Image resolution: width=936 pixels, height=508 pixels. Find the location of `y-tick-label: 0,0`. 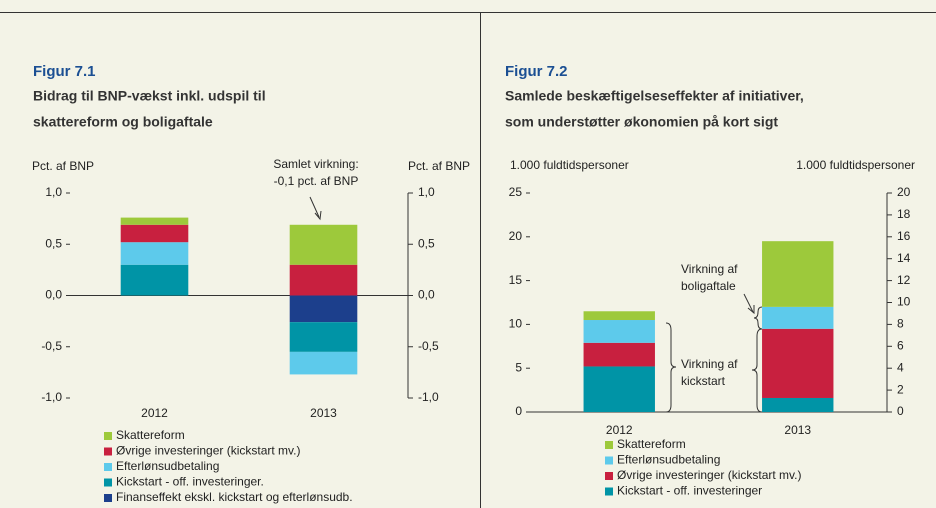

y-tick-label: 0,0 is located at coordinates (53, 295).